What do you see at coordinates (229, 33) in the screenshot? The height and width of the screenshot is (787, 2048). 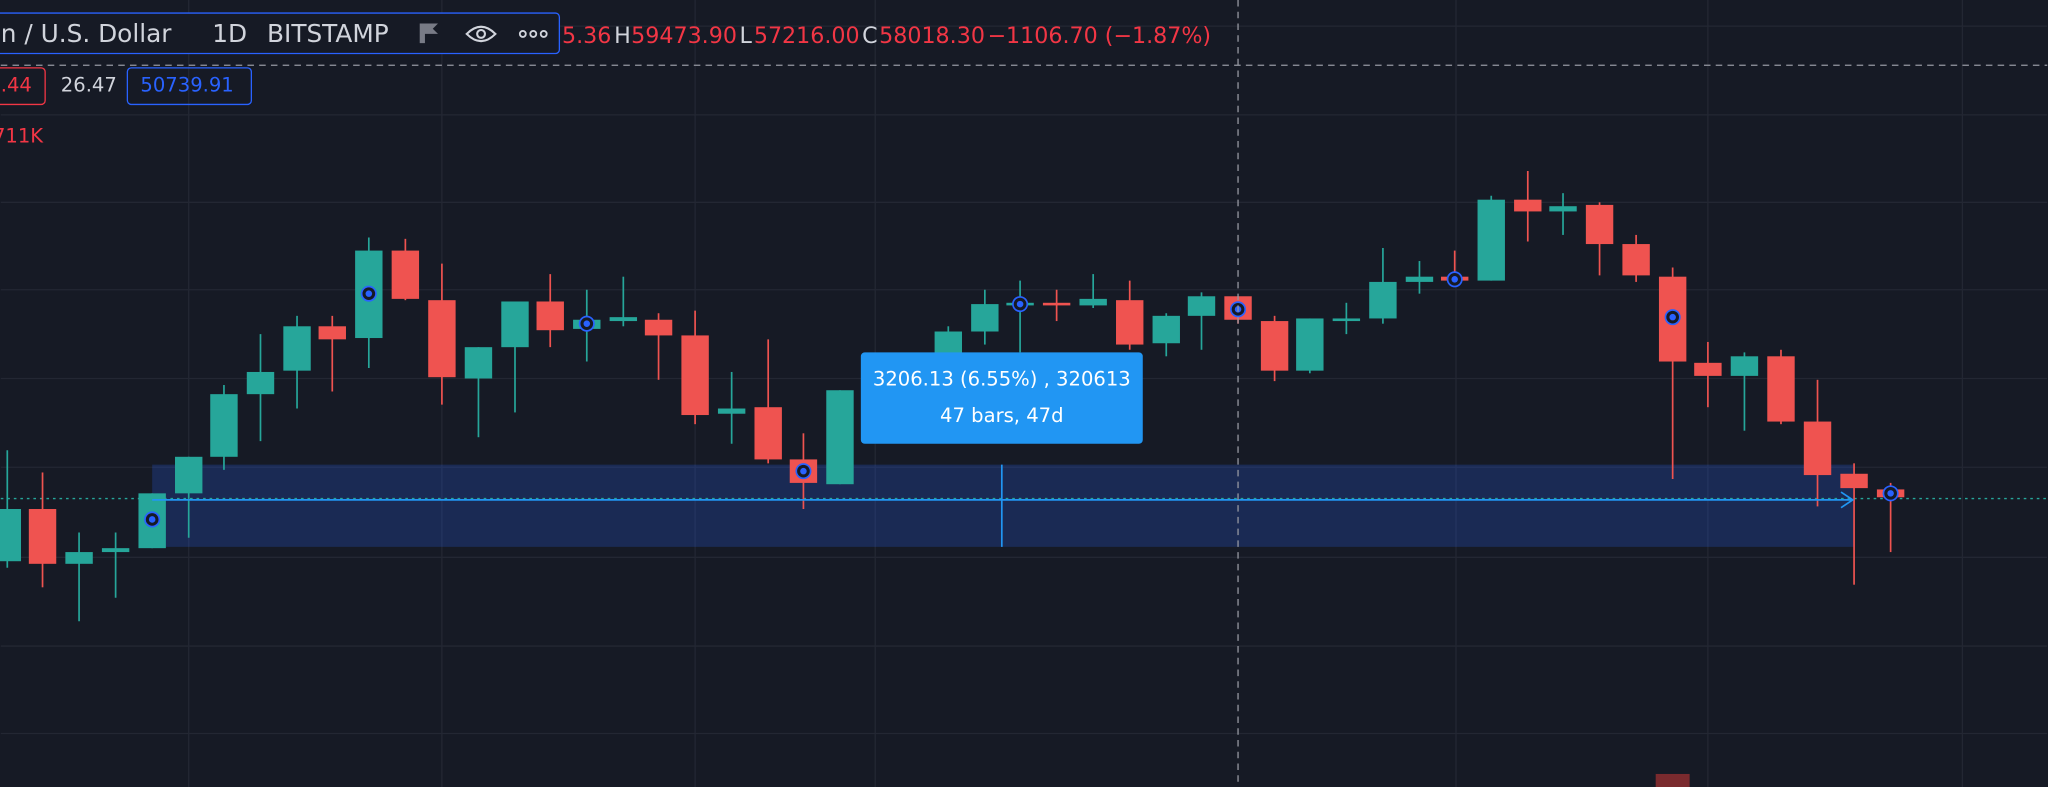 I see `interval: 1D` at bounding box center [229, 33].